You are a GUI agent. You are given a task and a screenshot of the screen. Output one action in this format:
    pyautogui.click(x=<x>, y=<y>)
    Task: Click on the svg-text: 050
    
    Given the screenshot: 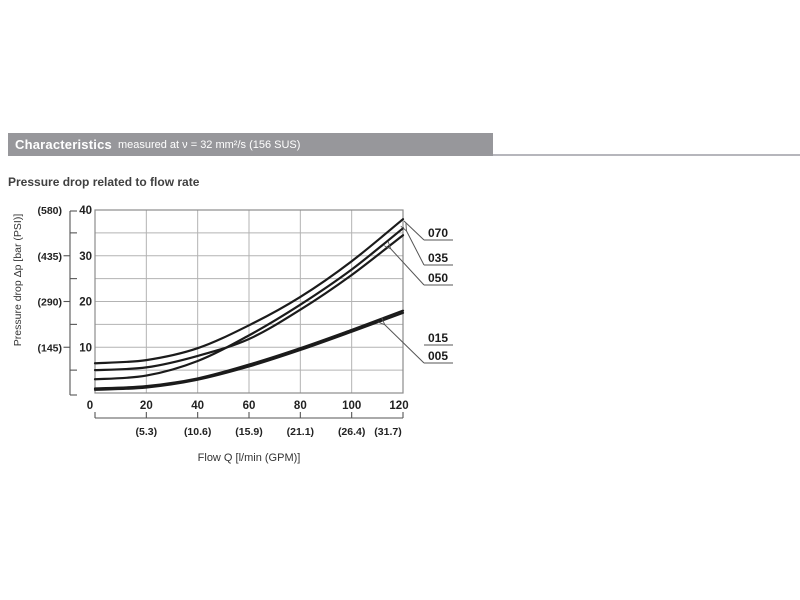 What is the action you would take?
    pyautogui.click(x=438, y=278)
    